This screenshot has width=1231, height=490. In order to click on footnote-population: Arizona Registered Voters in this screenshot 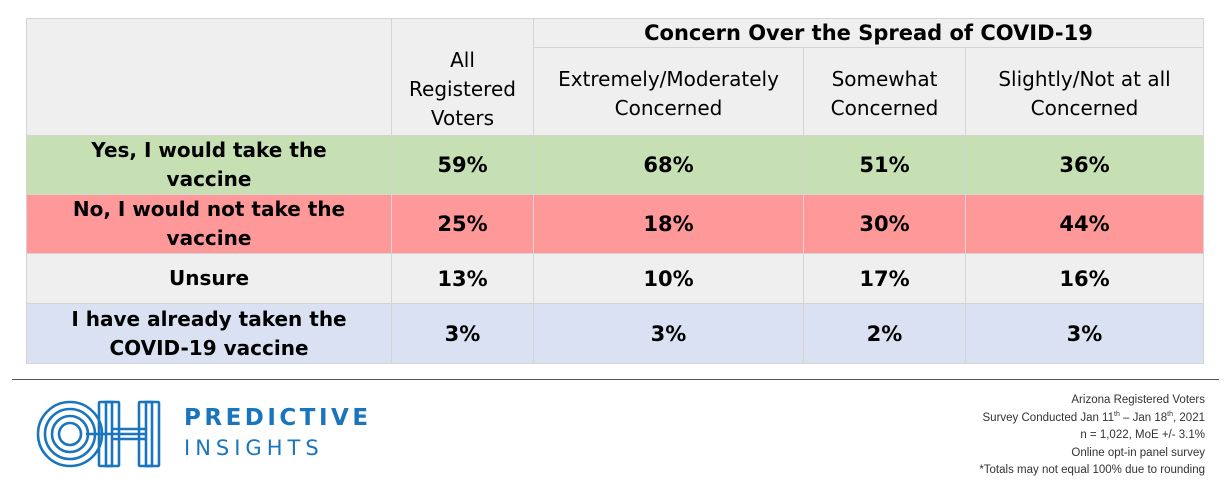, I will do `click(1138, 400)`.